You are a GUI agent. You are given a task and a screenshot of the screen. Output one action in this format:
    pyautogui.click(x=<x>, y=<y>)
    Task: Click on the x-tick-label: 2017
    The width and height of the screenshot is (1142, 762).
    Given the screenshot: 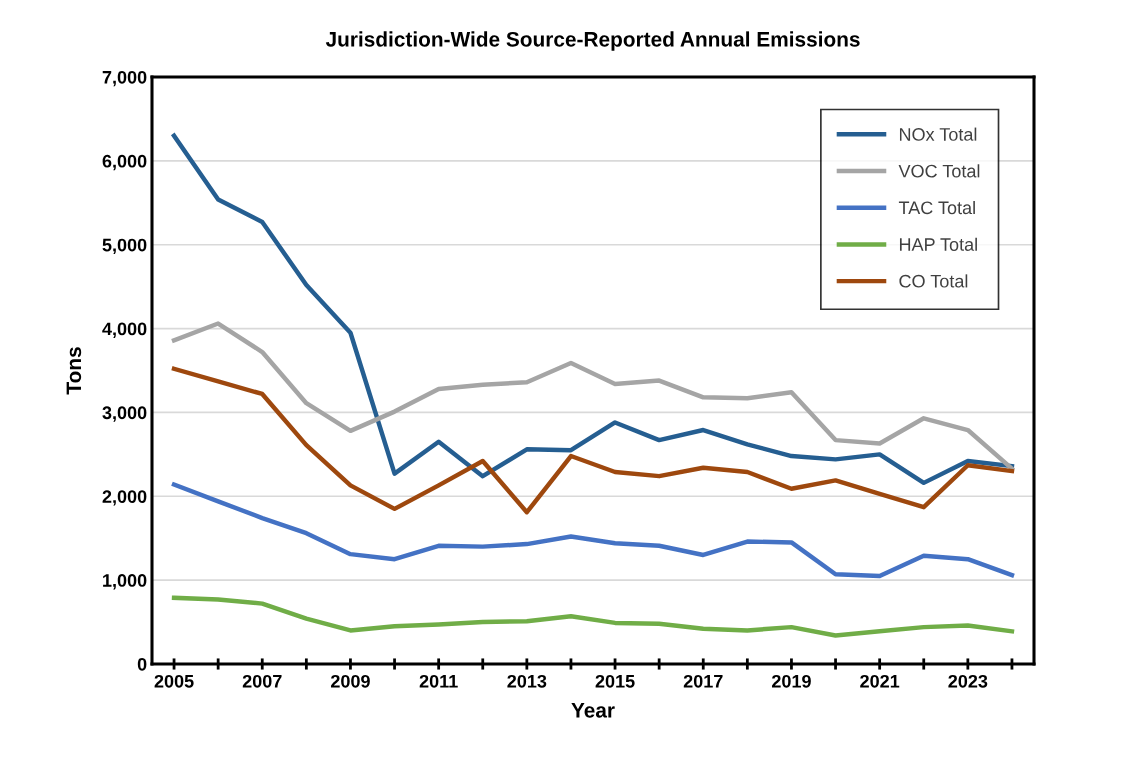 What is the action you would take?
    pyautogui.click(x=703, y=681)
    